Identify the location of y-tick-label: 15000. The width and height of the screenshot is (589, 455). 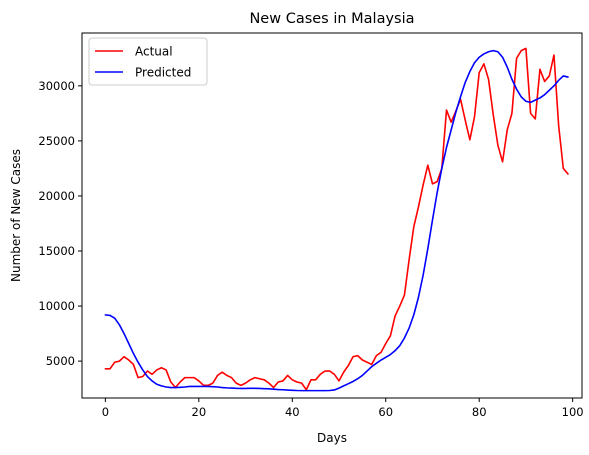
(56, 251).